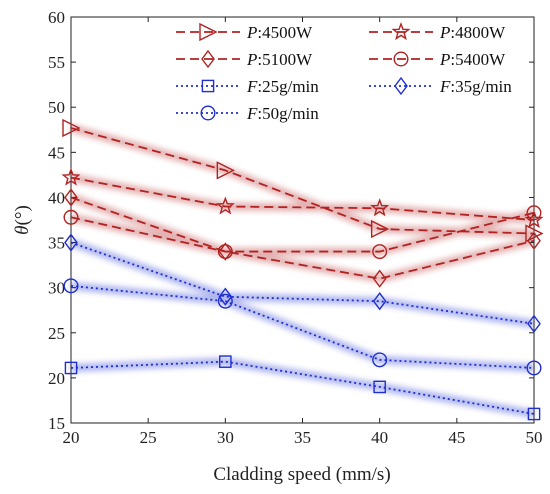  What do you see at coordinates (437, 31) in the screenshot?
I see `legend-entry: P:4800W` at bounding box center [437, 31].